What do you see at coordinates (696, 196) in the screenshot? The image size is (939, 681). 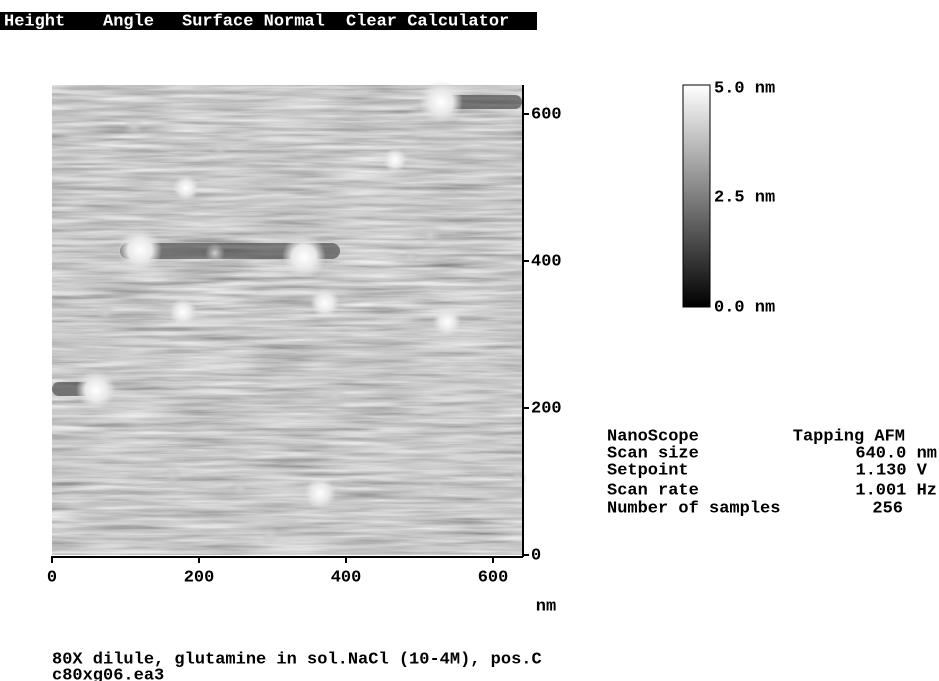 I see `colorbar-gradient` at bounding box center [696, 196].